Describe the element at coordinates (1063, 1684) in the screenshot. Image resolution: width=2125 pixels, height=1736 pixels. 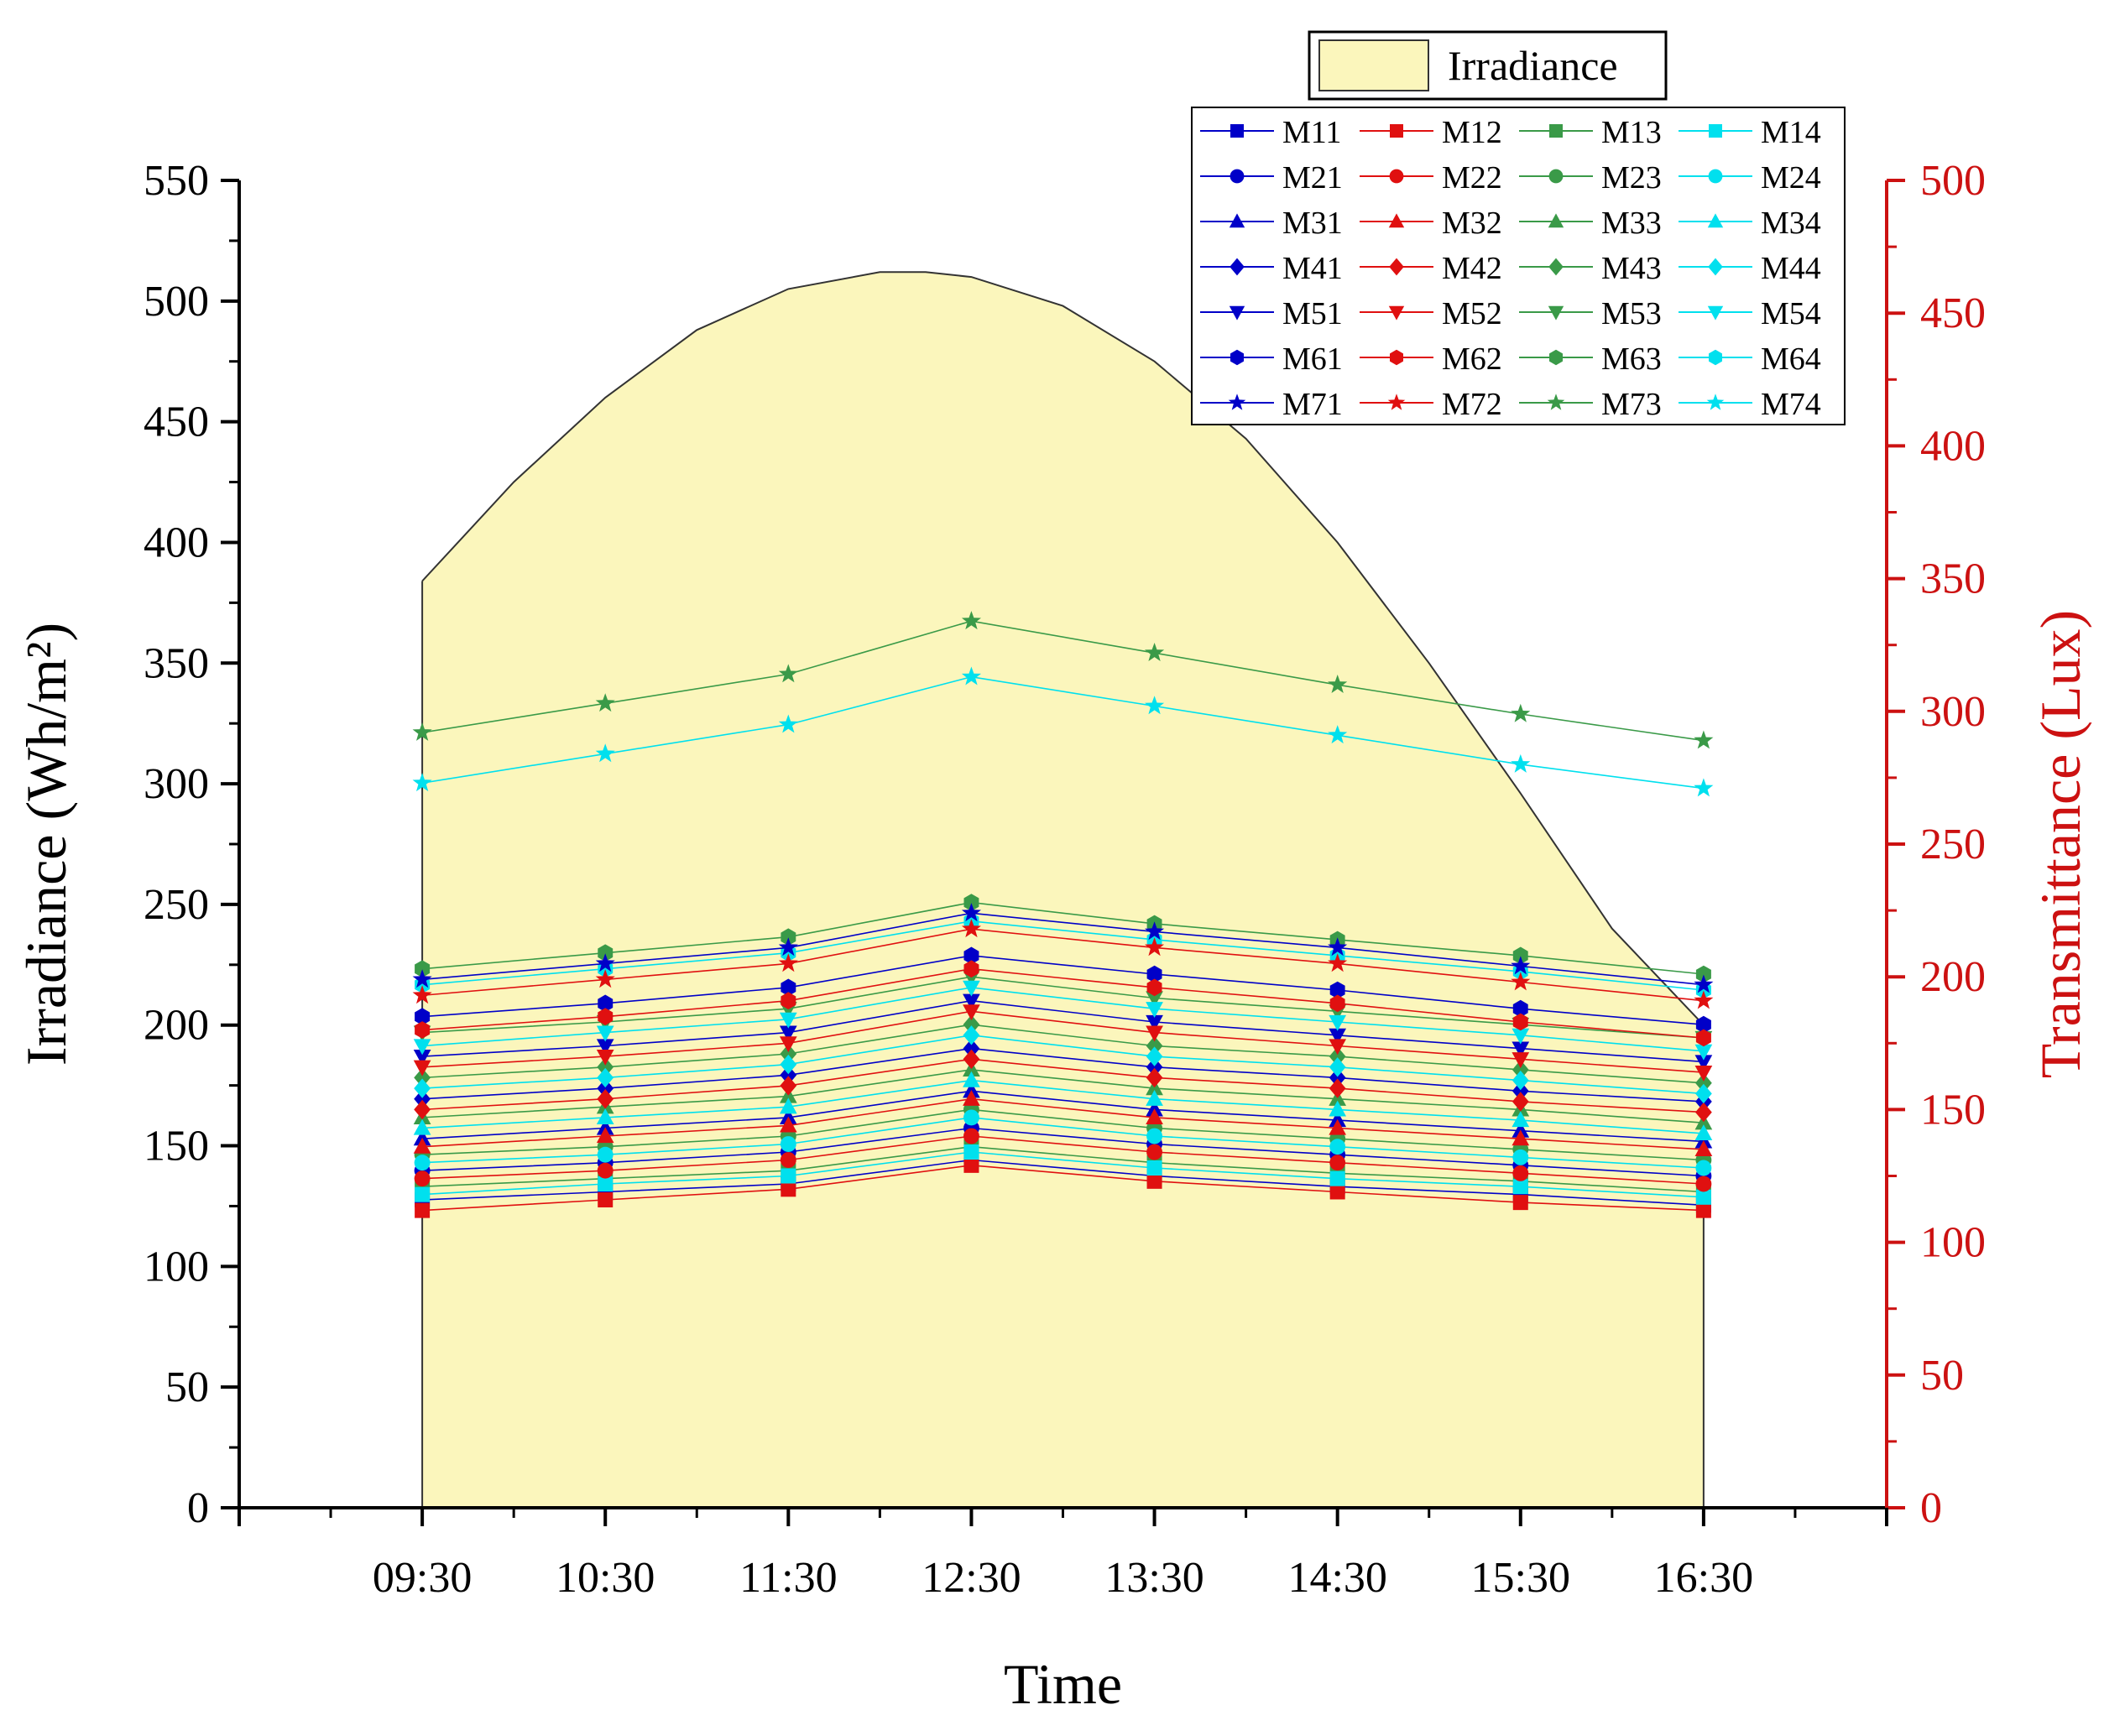
I see `x-axis-title: Time` at that location.